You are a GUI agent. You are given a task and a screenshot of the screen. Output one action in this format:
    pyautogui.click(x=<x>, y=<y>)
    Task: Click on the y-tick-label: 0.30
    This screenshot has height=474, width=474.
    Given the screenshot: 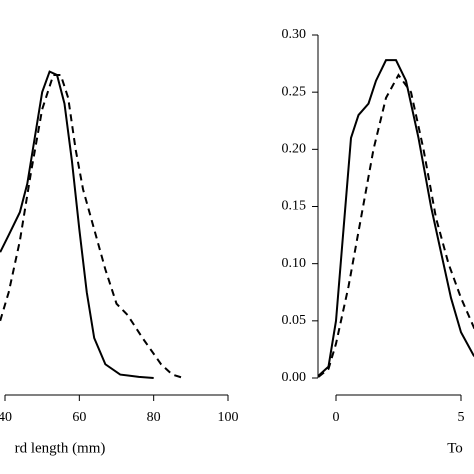 What is the action you would take?
    pyautogui.click(x=294, y=34)
    